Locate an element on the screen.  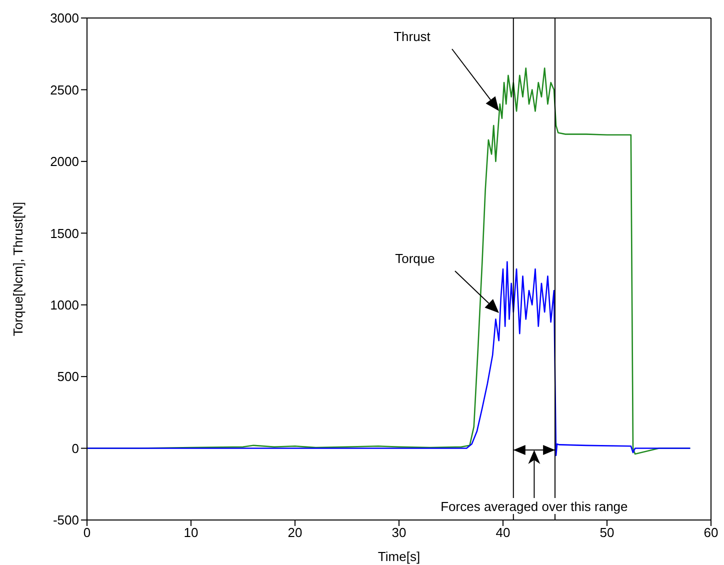
y-tick-label: 1500 is located at coordinates (64, 233).